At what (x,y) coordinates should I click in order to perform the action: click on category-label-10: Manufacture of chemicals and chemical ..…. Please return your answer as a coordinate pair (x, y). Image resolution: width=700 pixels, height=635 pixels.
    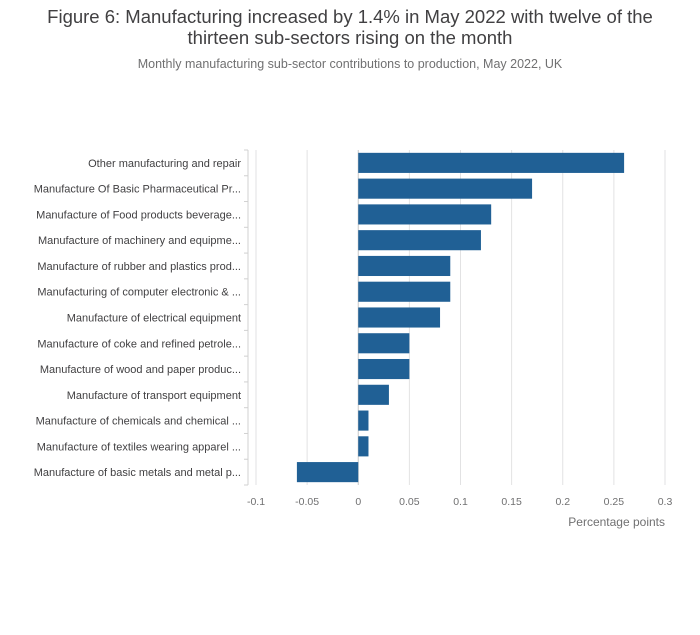
    Looking at the image, I should click on (138, 422).